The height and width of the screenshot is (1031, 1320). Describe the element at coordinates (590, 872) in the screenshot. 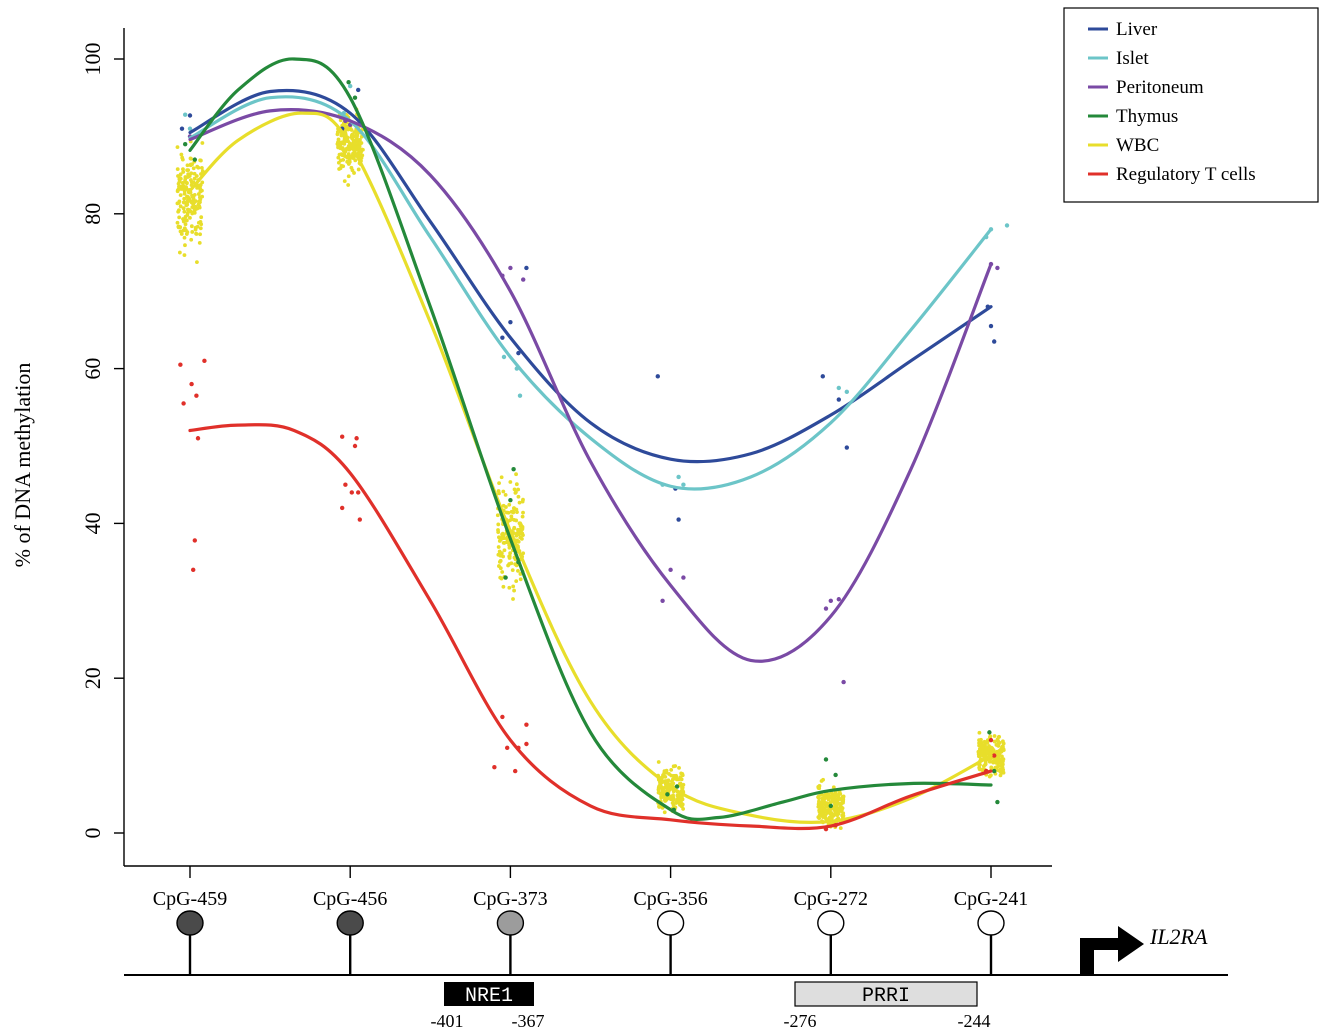

I see `x-ticks` at that location.